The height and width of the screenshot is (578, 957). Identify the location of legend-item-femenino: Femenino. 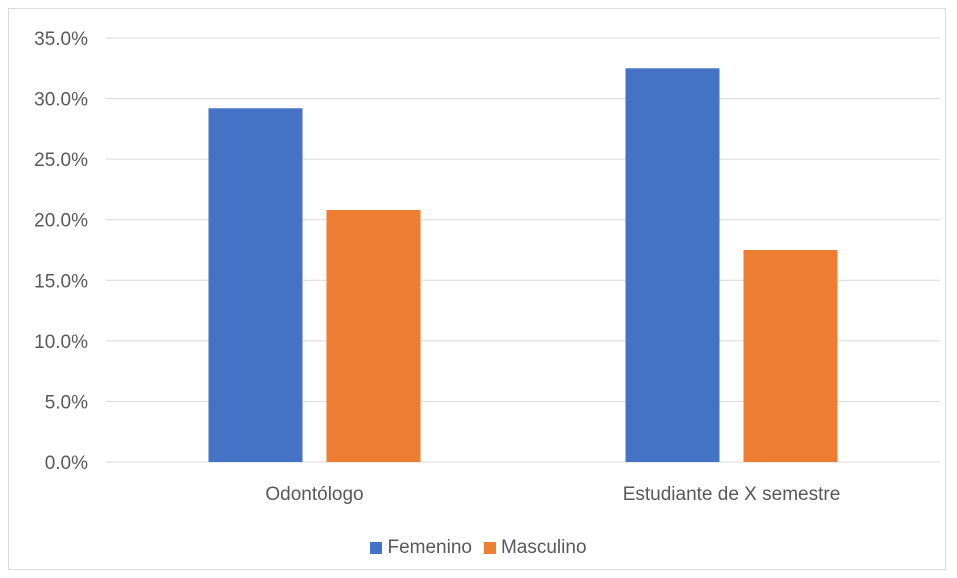
(421, 548).